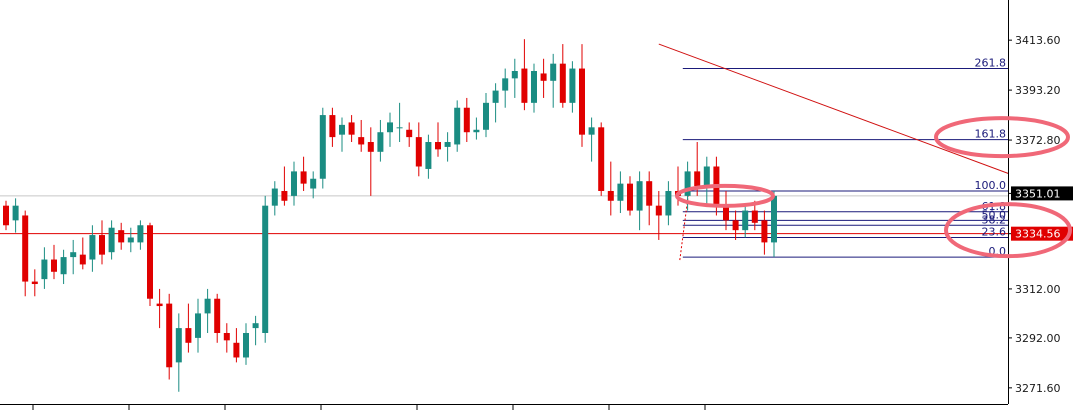 The image size is (1076, 410). I want to click on time-axis, so click(504, 407).